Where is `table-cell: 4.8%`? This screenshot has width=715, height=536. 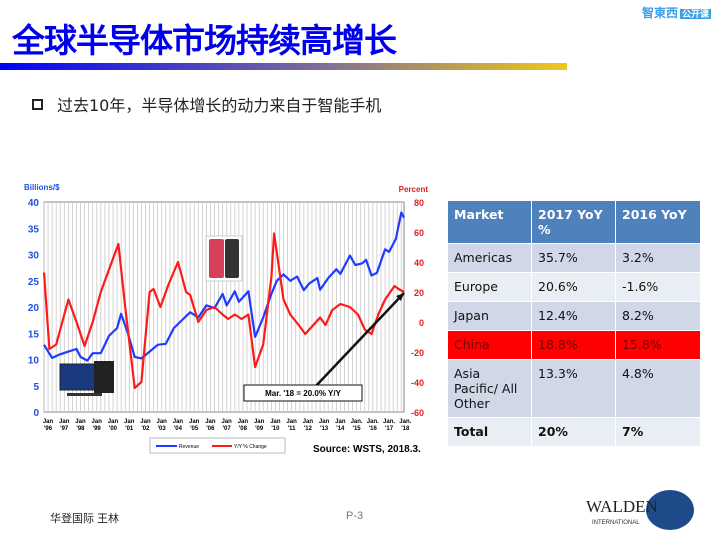 table-cell: 4.8% is located at coordinates (658, 388).